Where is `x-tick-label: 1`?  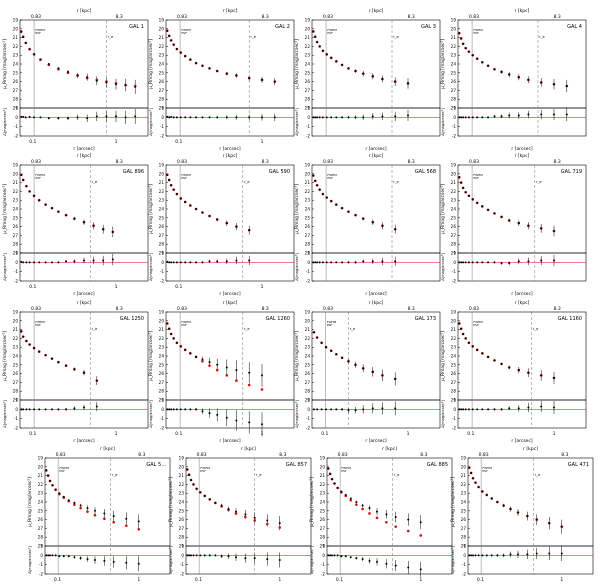 x-tick-label: 1 is located at coordinates (116, 142).